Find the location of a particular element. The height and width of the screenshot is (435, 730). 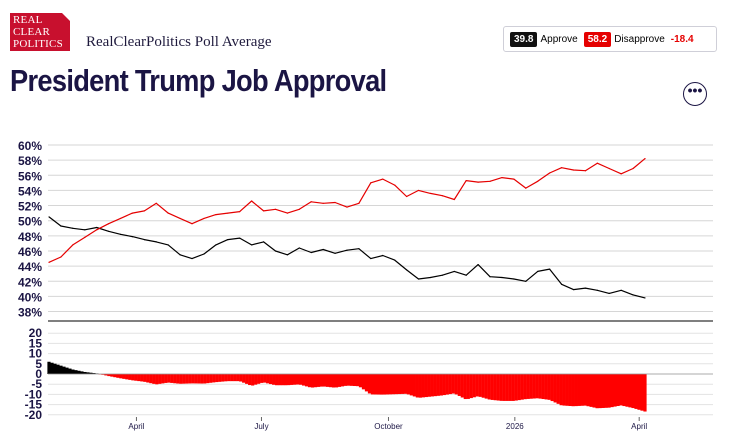

y-tick-label: 42% is located at coordinates (30, 282).